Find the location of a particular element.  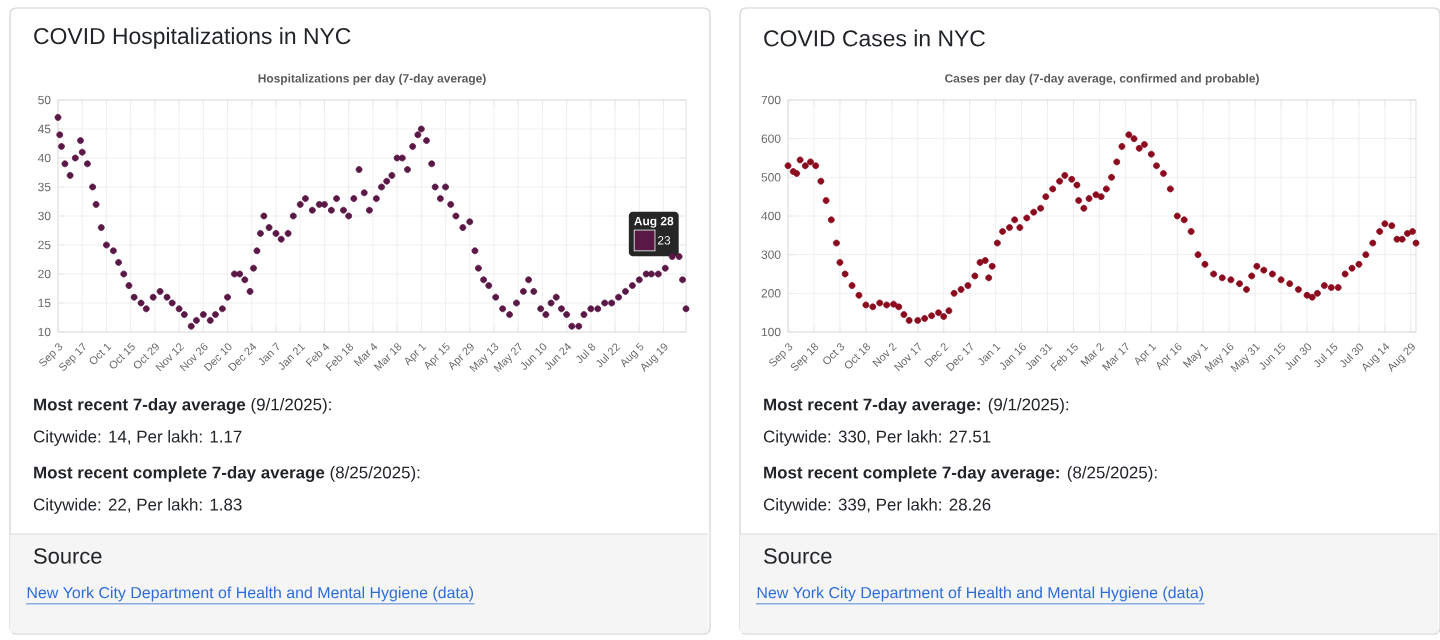

text: Citywide: 22, Per lakh: 1.83 is located at coordinates (137, 506).